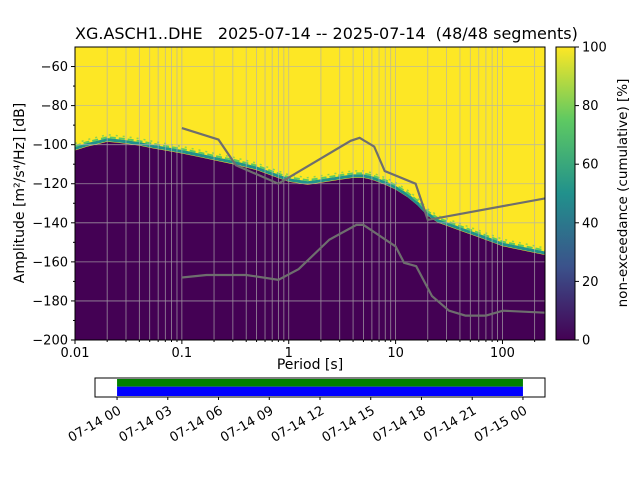 This screenshot has height=480, width=640. Describe the element at coordinates (95, 424) in the screenshot. I see `time-tick-label: 07-14 00` at that location.